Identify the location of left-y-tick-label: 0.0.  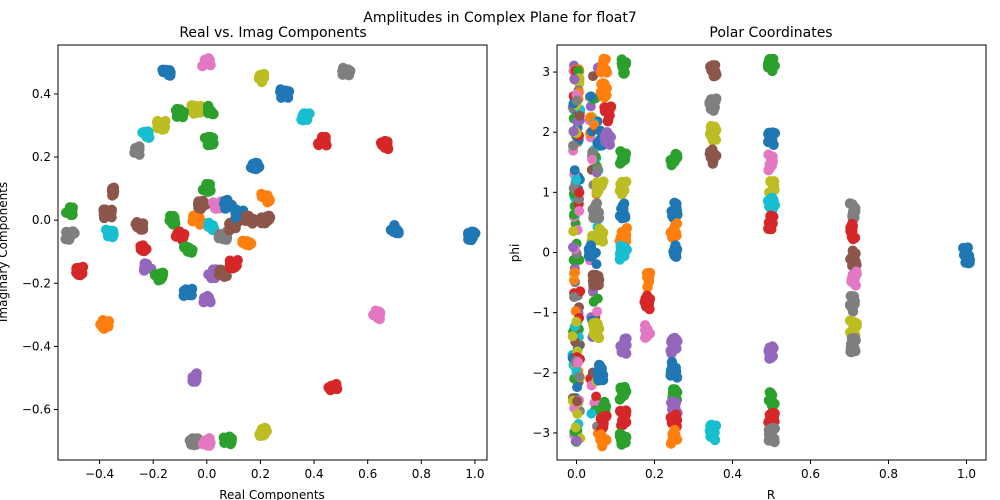
(41, 220).